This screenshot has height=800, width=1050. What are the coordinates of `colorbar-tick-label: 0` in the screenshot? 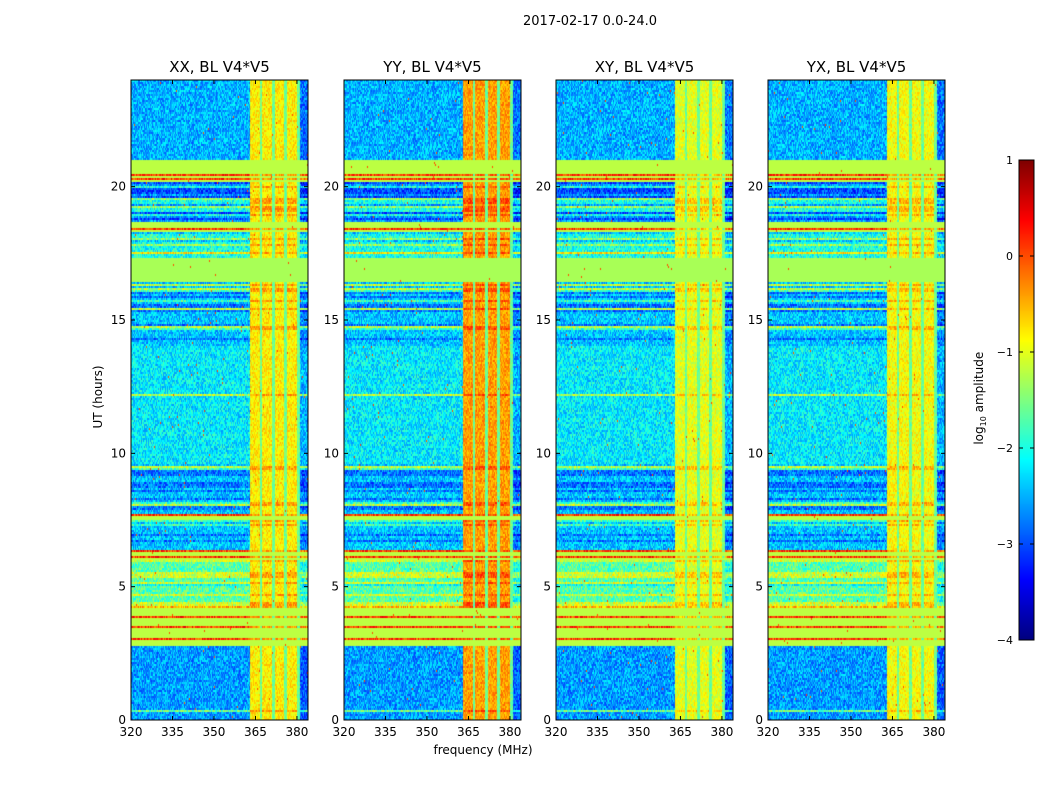 It's located at (1009, 256).